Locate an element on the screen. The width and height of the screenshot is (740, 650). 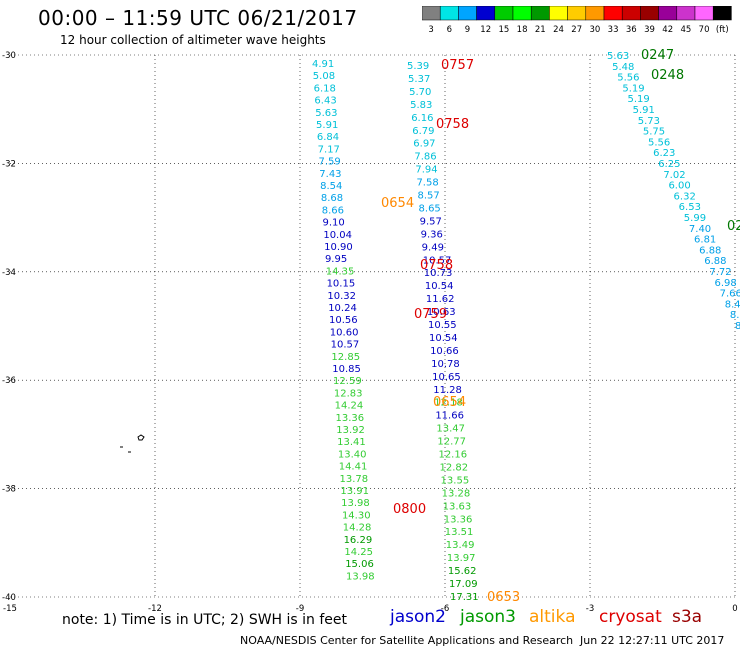
swh-value: 6.23 is located at coordinates (664, 153).